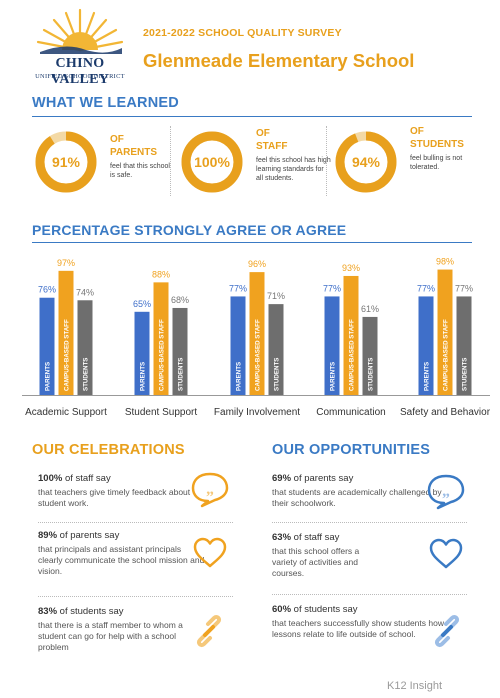 The width and height of the screenshot is (500, 698). Describe the element at coordinates (86, 478) in the screenshot. I see `item-respondents: of staff say` at that location.